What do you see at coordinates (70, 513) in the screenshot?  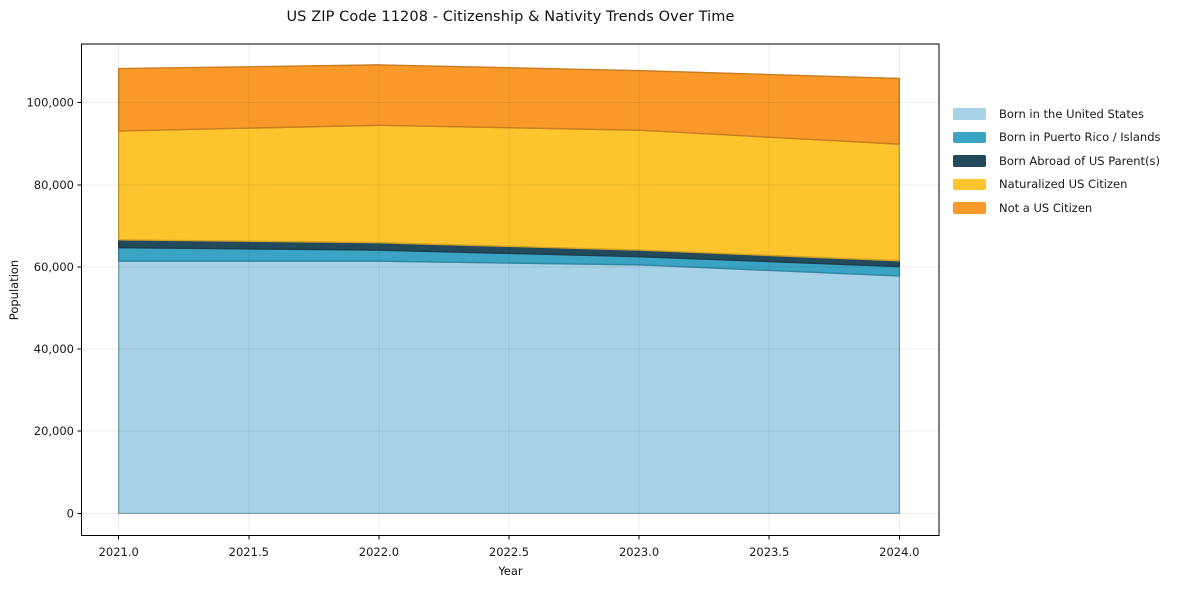 I see `y-tick-label: 0` at bounding box center [70, 513].